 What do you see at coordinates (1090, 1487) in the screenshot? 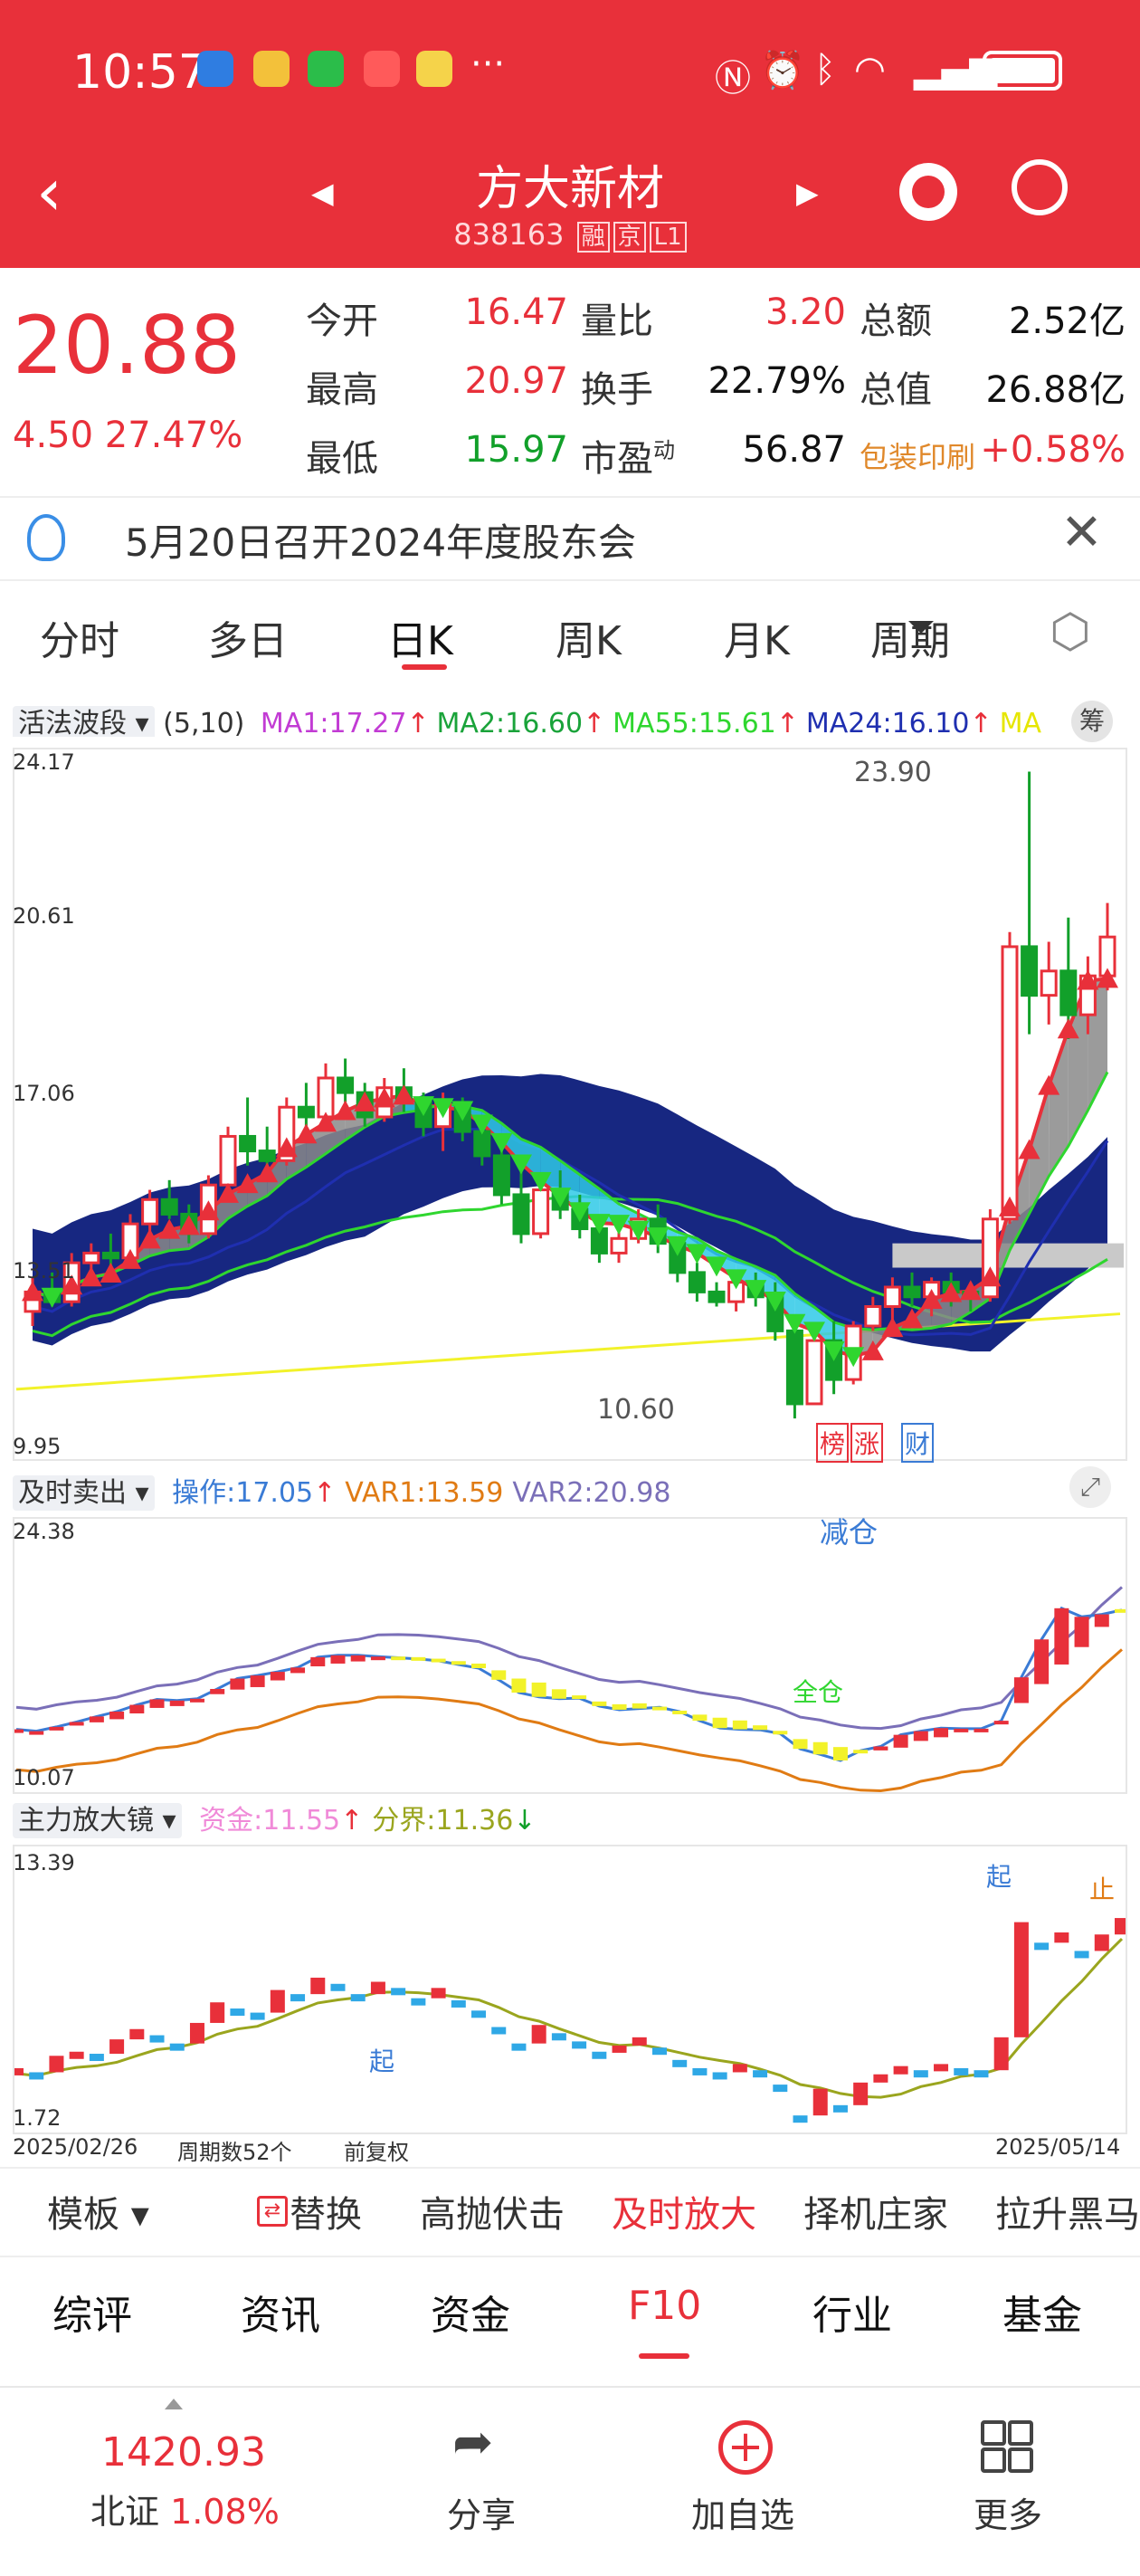
I see `expand-icon: ⤢` at bounding box center [1090, 1487].